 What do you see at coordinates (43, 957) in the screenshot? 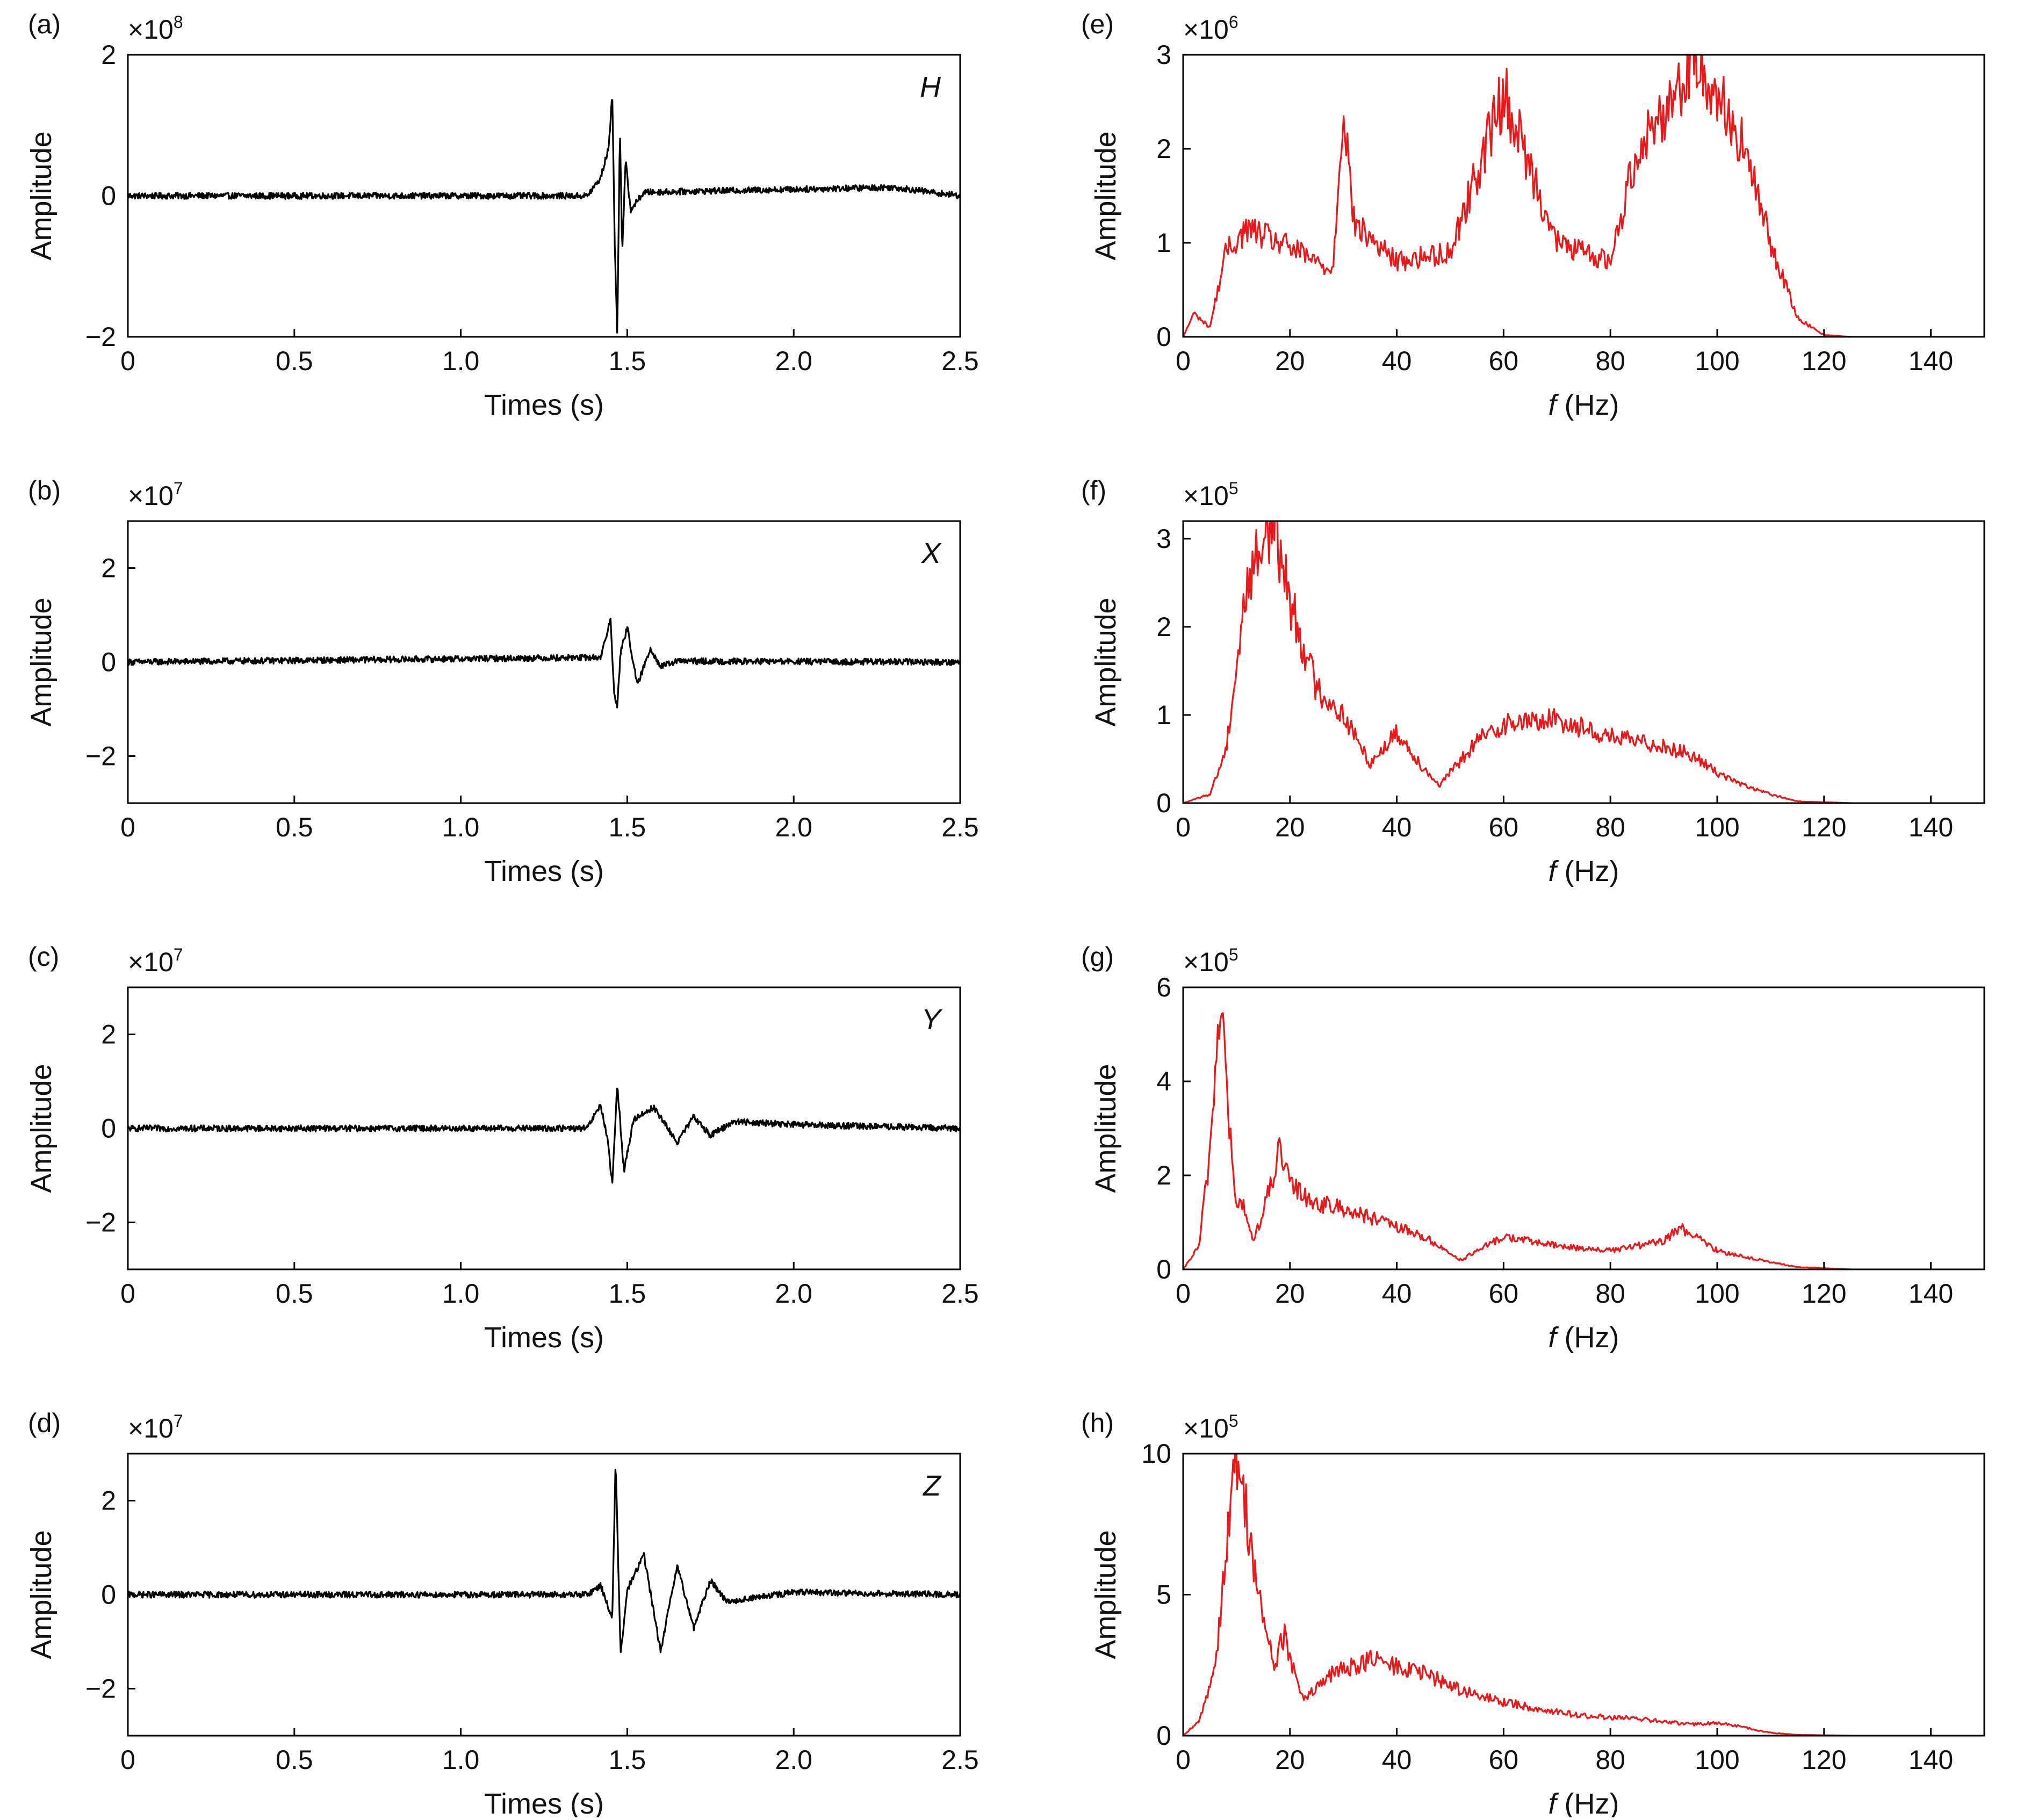
I see `panel-label: (c)` at bounding box center [43, 957].